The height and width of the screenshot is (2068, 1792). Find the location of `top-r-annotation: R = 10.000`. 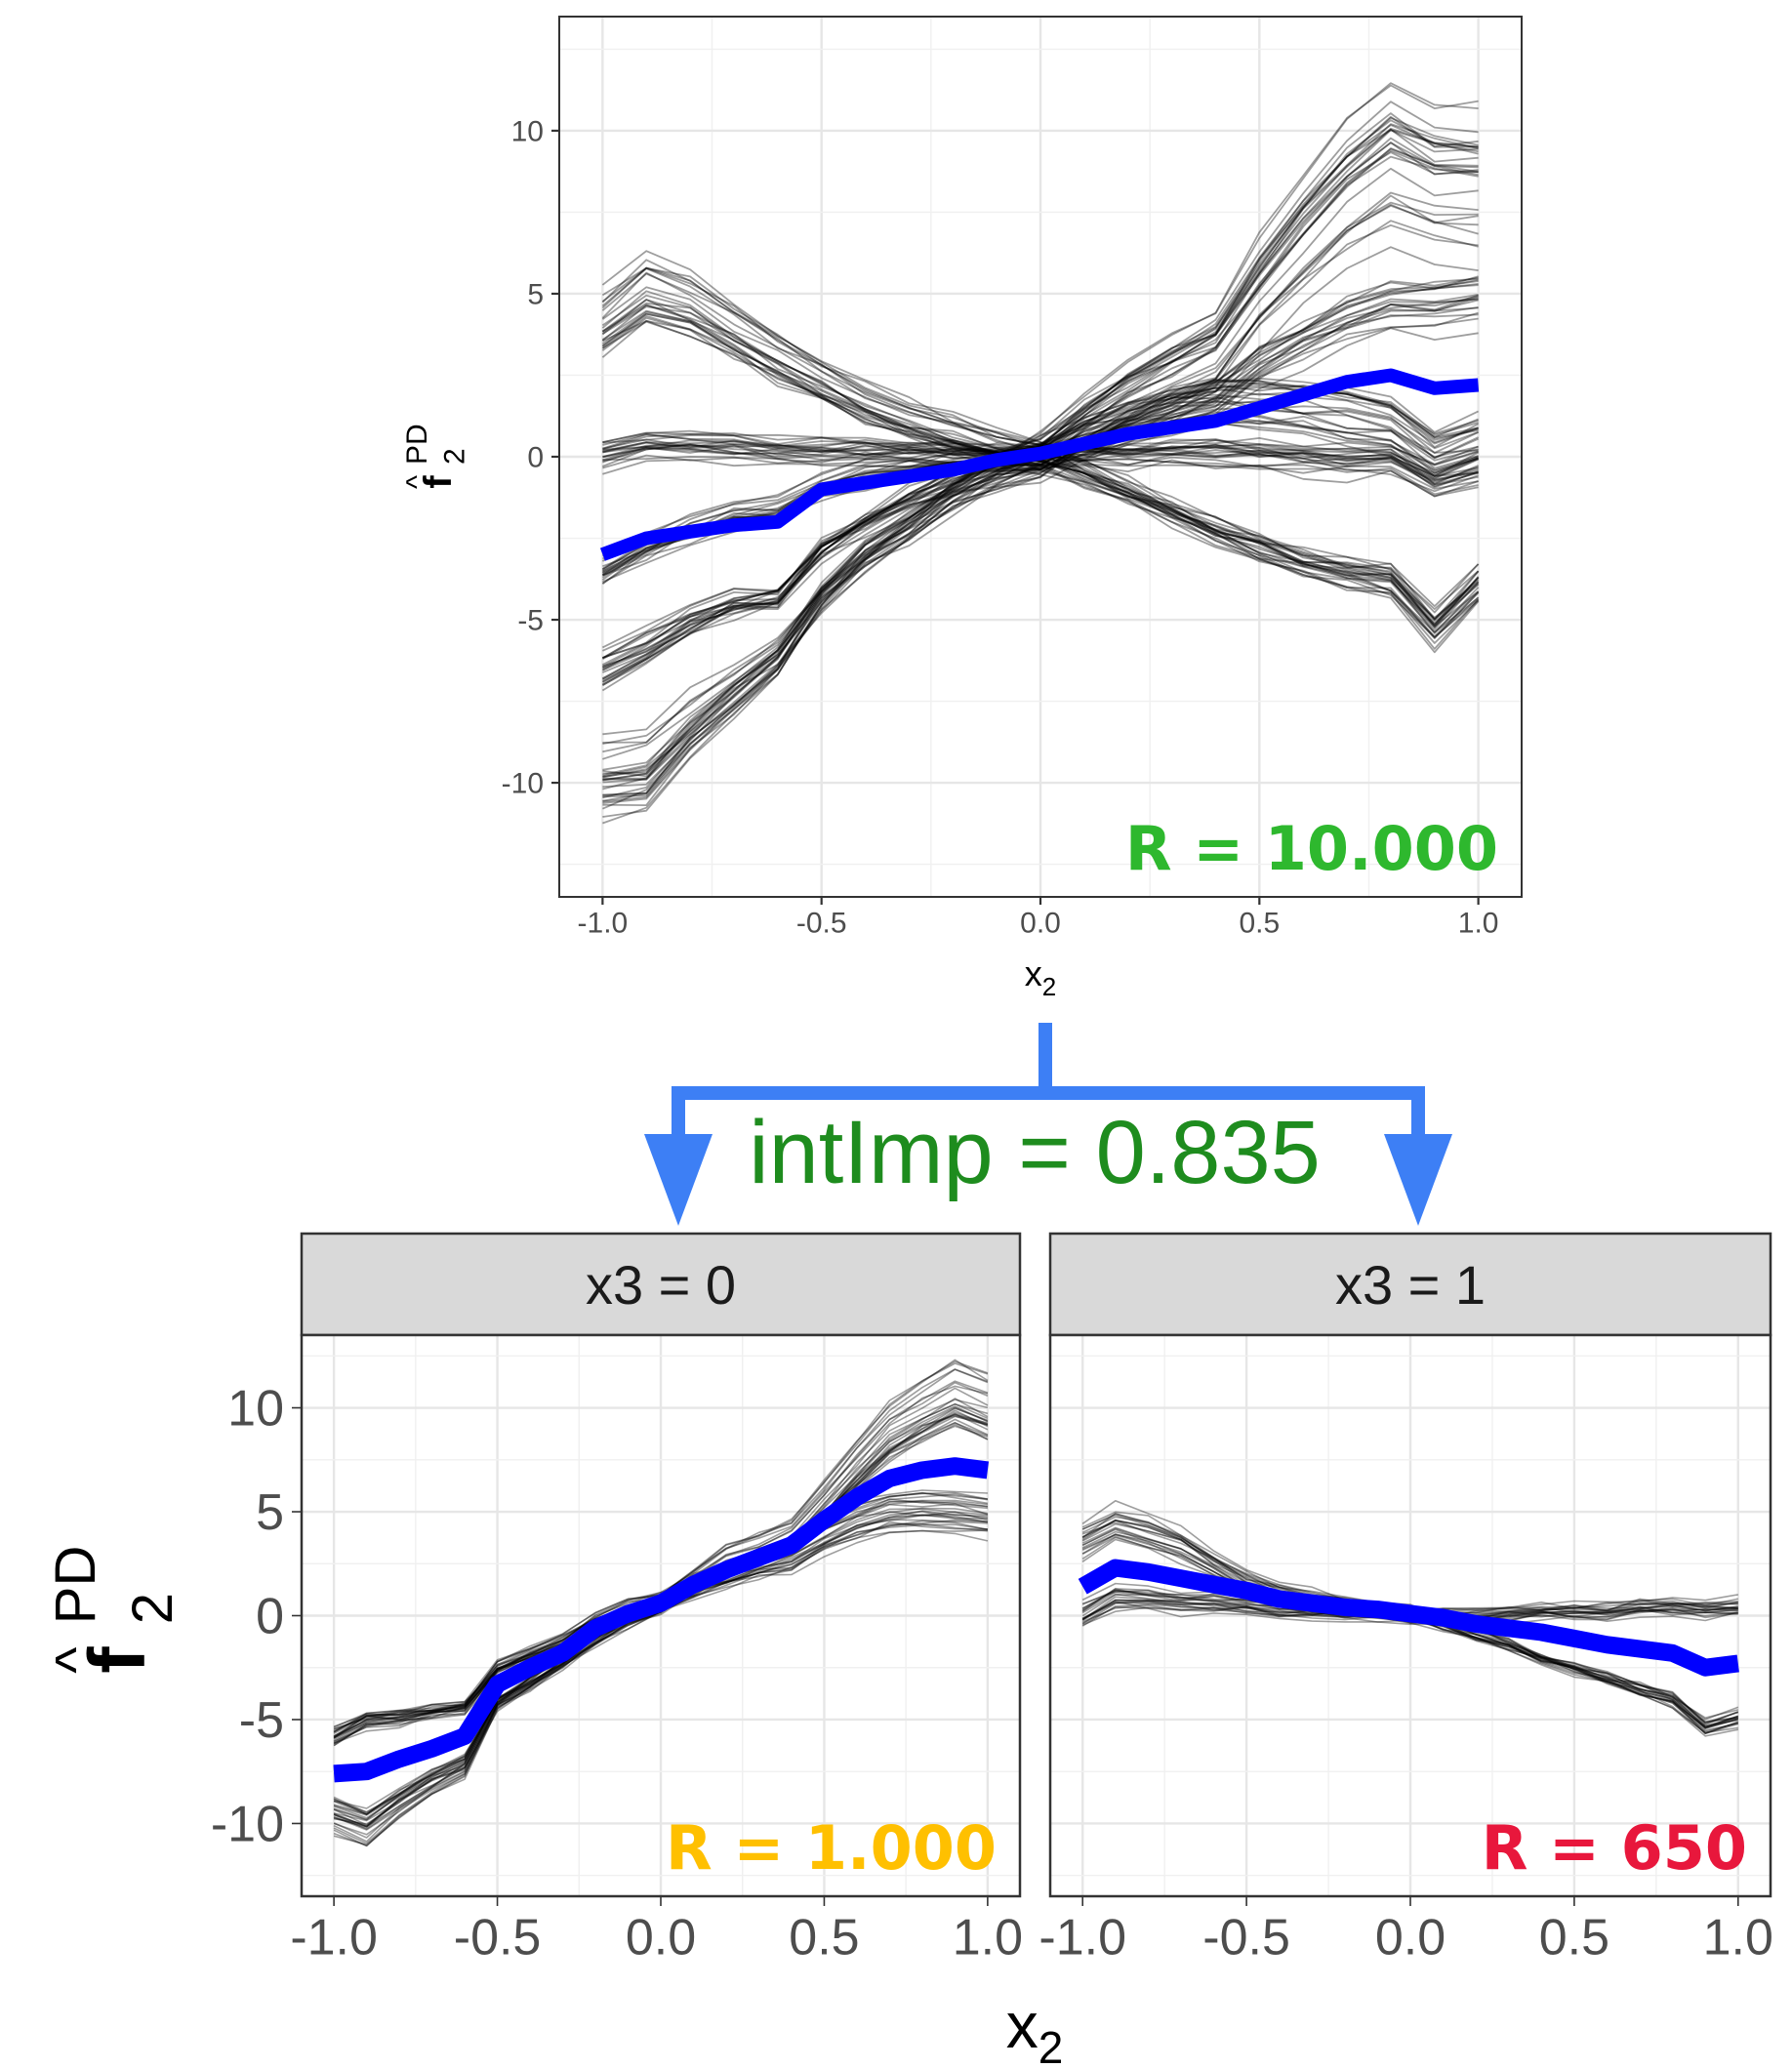

top-r-annotation: R = 10.000 is located at coordinates (1311, 848).